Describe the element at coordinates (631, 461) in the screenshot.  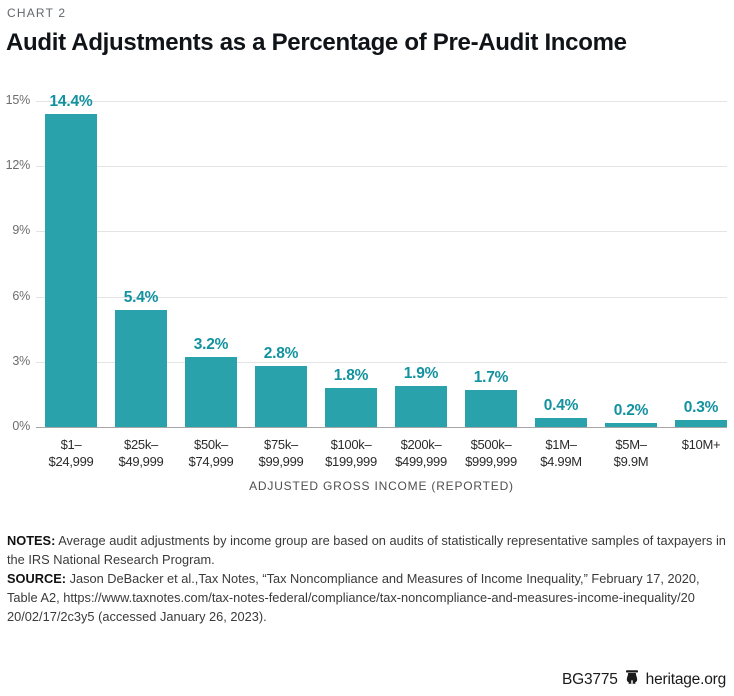
I see `x-tick-line: $9.9M` at that location.